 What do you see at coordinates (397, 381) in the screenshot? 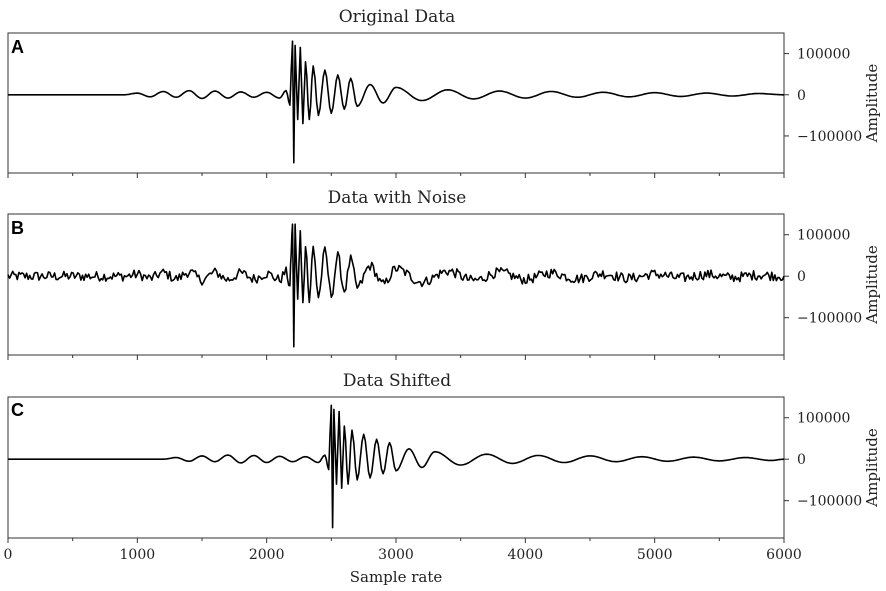
I see `panel-c-title: Data Shifted` at bounding box center [397, 381].